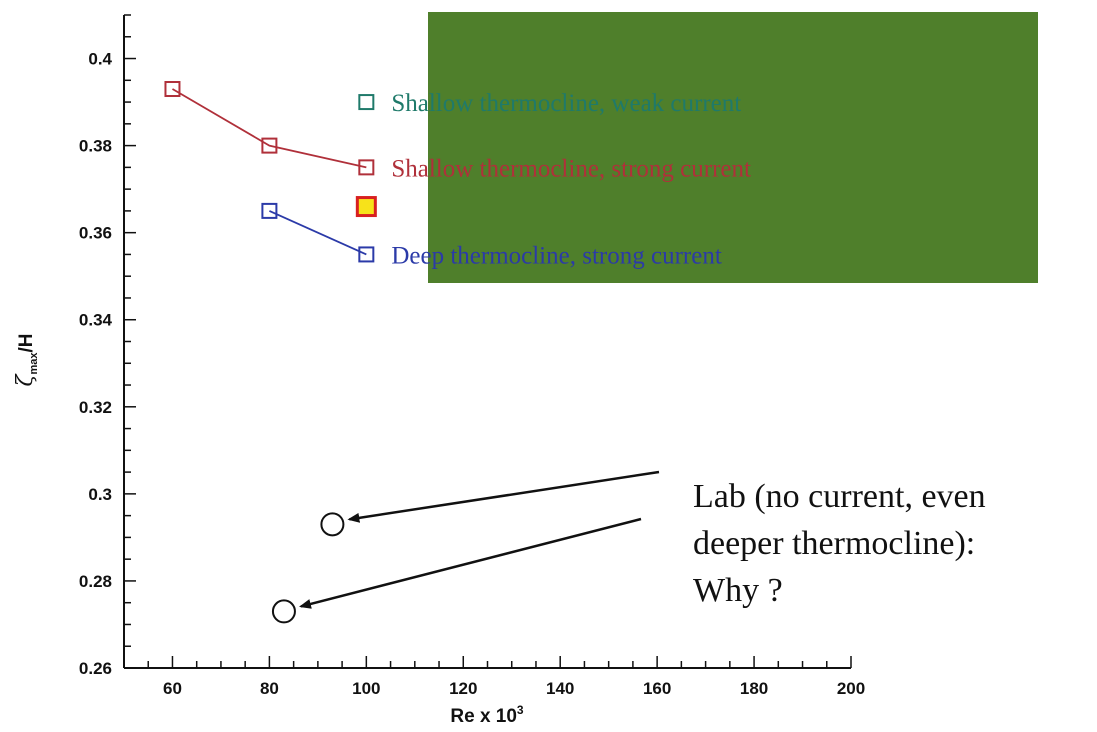 Image resolution: width=1097 pixels, height=732 pixels. What do you see at coordinates (96, 320) in the screenshot?
I see `y-tick-label: 0.34` at bounding box center [96, 320].